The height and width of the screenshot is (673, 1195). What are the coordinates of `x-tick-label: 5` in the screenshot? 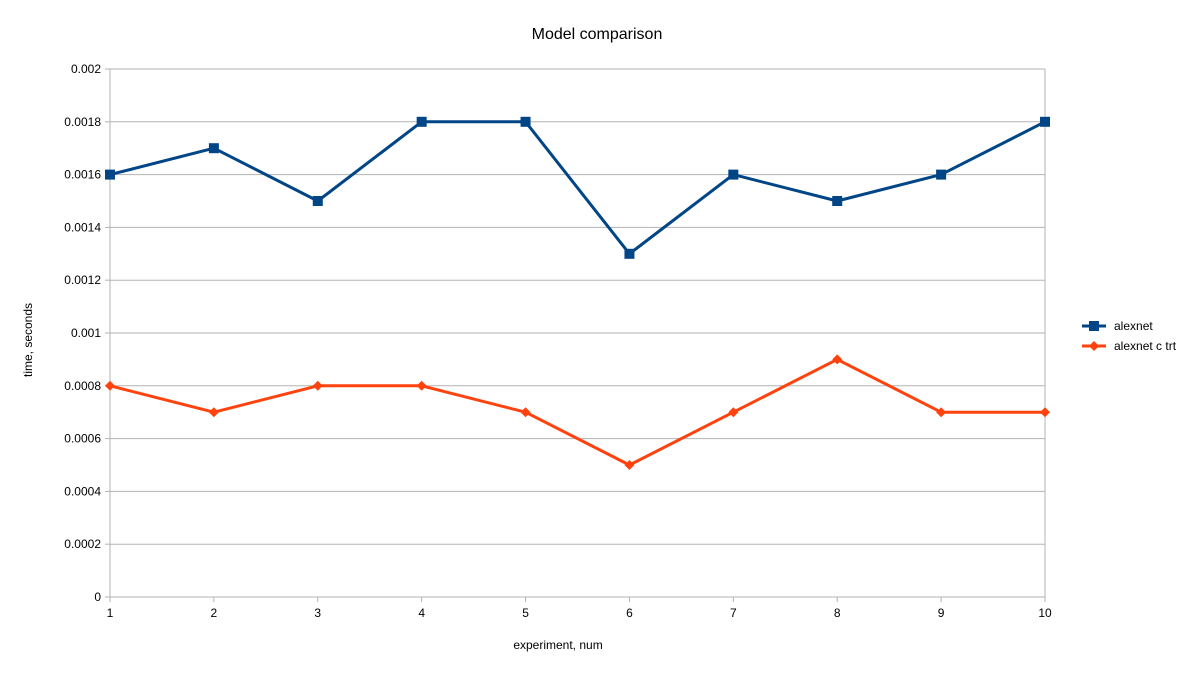 It's located at (525, 613).